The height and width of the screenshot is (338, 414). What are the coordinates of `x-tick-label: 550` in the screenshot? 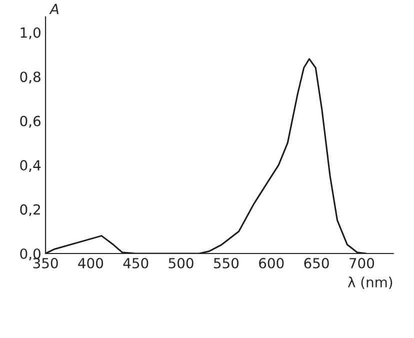 It's located at (226, 263).